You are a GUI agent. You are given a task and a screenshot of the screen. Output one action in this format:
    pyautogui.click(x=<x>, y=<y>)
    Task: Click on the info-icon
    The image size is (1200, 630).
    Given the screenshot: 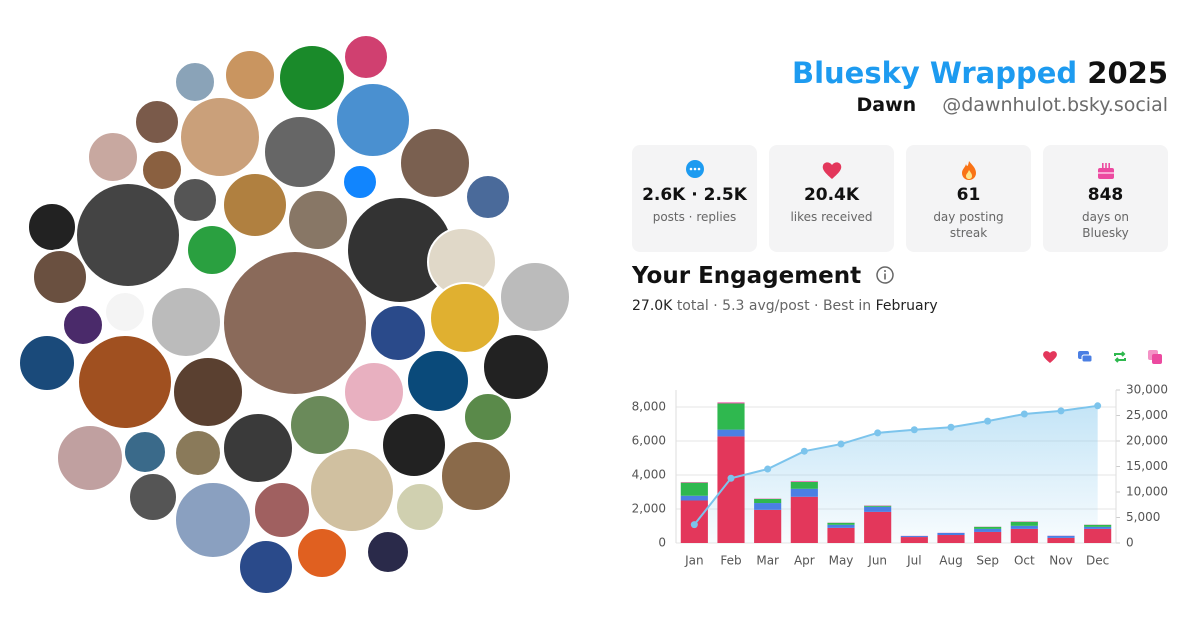 What is the action you would take?
    pyautogui.click(x=885, y=275)
    